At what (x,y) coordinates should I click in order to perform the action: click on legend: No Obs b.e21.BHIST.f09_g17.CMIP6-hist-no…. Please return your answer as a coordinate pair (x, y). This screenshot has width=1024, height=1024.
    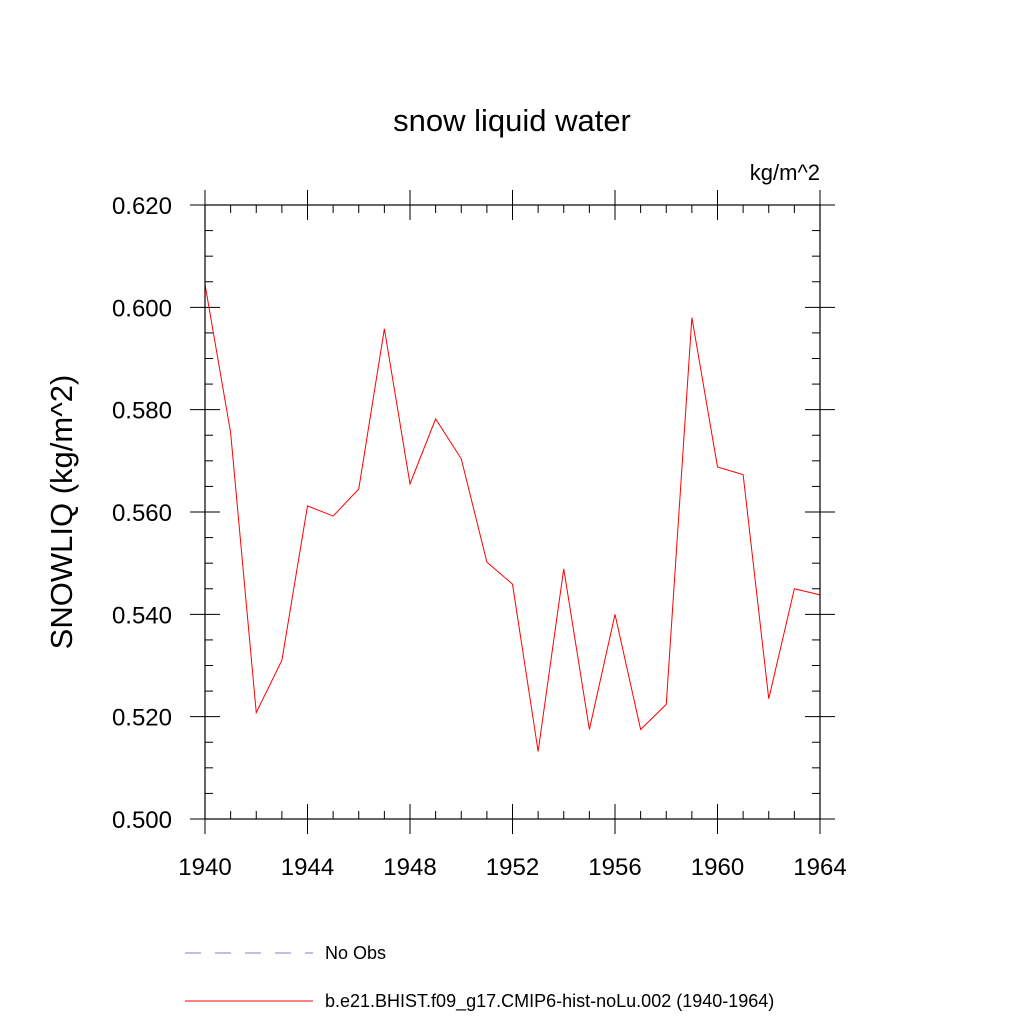
    Looking at the image, I should click on (479, 977).